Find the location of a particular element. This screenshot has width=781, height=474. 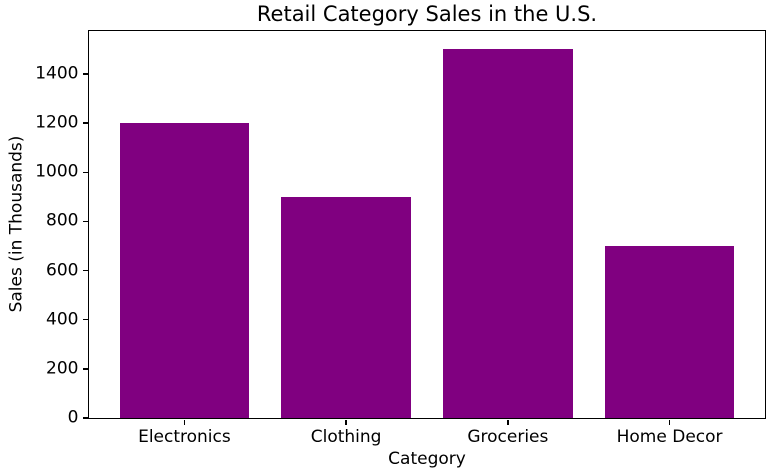

y-tick-label: 1400 is located at coordinates (57, 73).